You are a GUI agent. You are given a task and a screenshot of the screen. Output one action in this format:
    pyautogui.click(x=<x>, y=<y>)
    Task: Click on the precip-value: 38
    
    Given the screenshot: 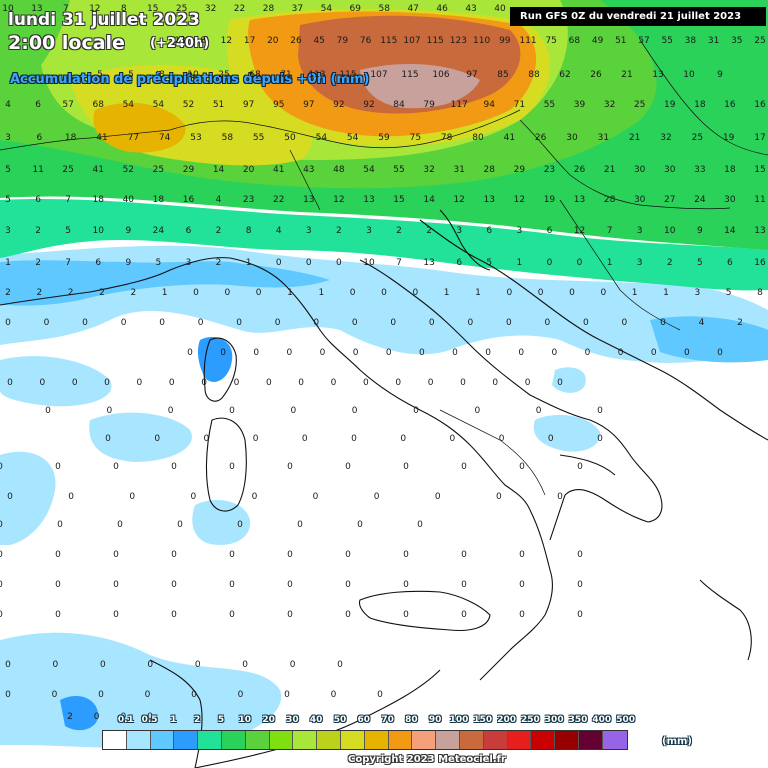 What is the action you would take?
    pyautogui.click(x=690, y=41)
    